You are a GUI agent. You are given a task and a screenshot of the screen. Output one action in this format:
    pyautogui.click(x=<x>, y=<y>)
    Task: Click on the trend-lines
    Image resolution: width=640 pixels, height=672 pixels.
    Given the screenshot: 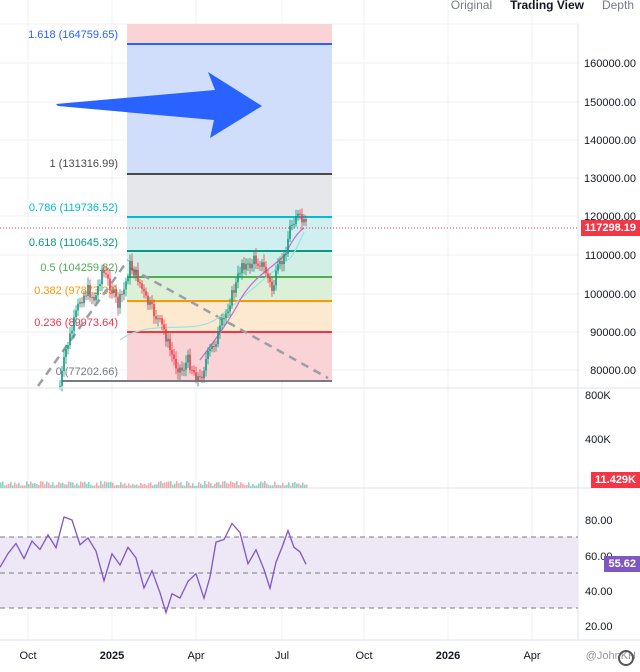 What is the action you would take?
    pyautogui.click(x=182, y=323)
    